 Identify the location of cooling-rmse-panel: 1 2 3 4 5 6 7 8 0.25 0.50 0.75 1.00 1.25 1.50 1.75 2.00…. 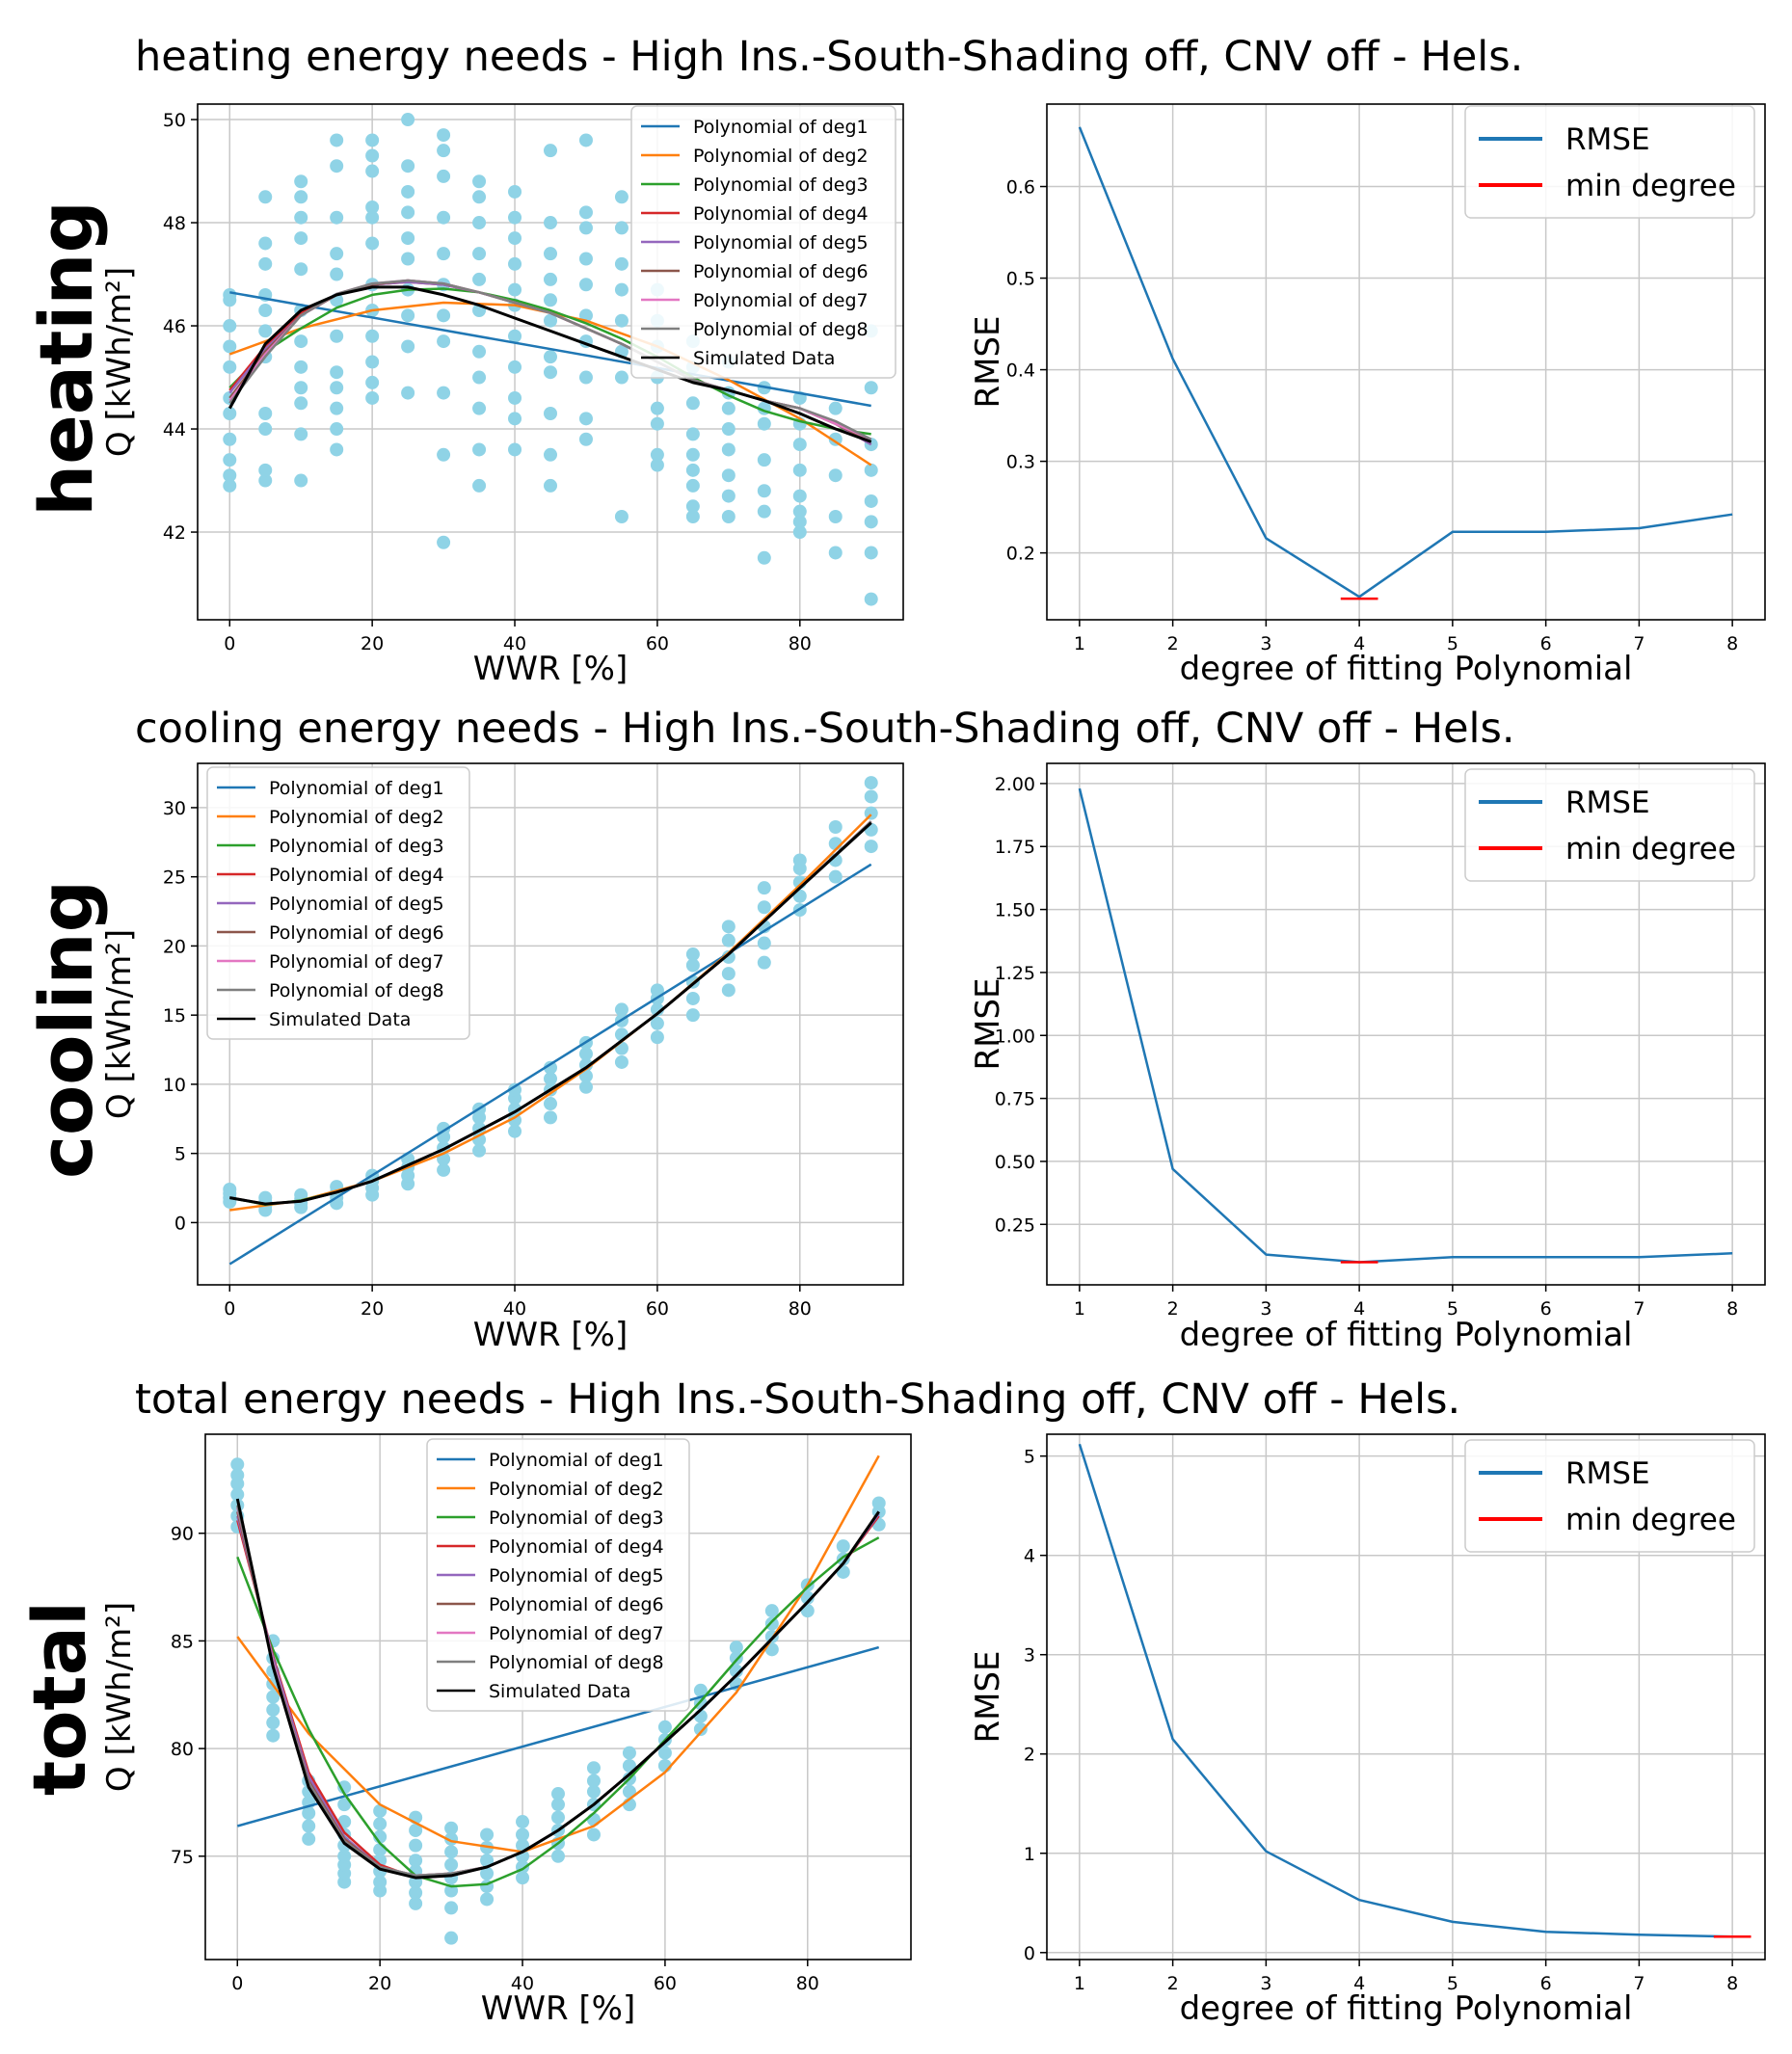
(1367, 1058).